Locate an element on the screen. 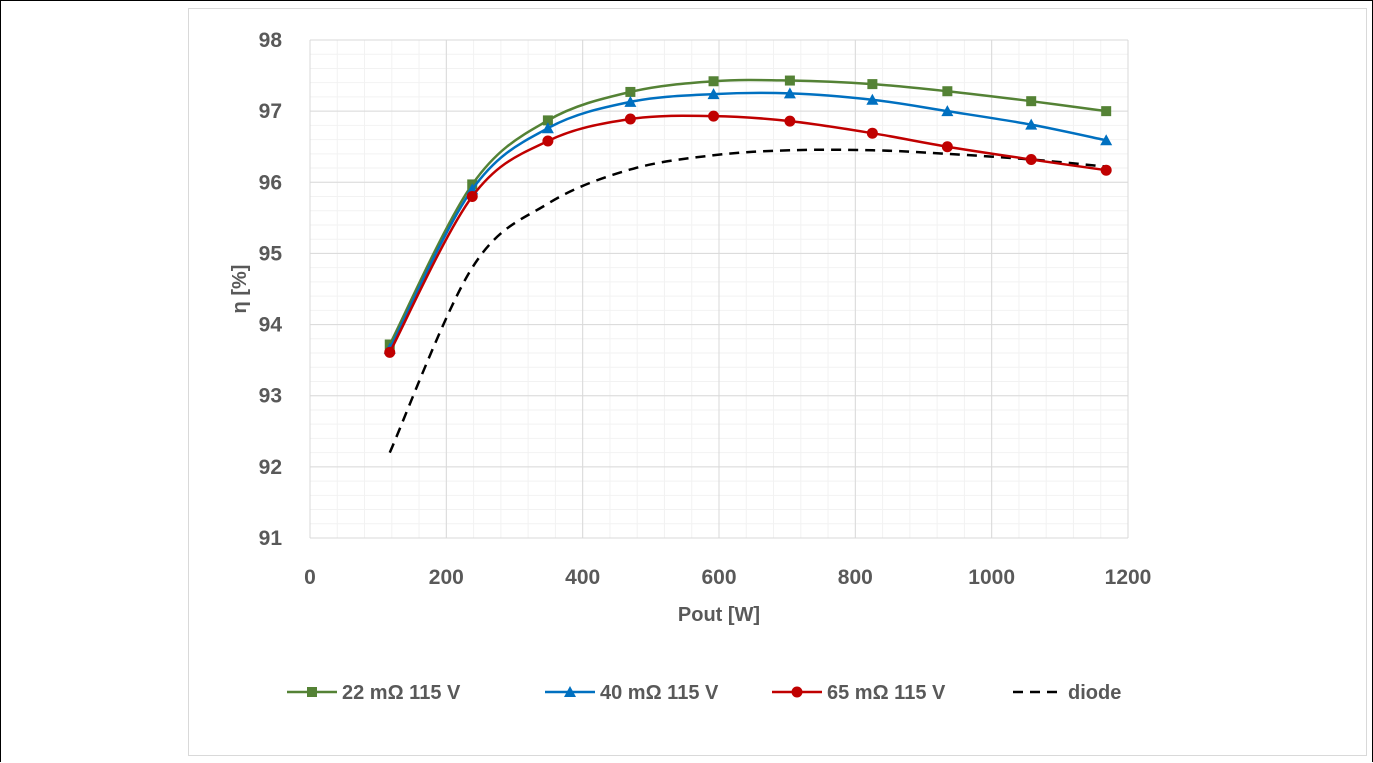 The height and width of the screenshot is (763, 1373). legend-item-65-m-115-v: 65 mΩ 115 V is located at coordinates (859, 693).